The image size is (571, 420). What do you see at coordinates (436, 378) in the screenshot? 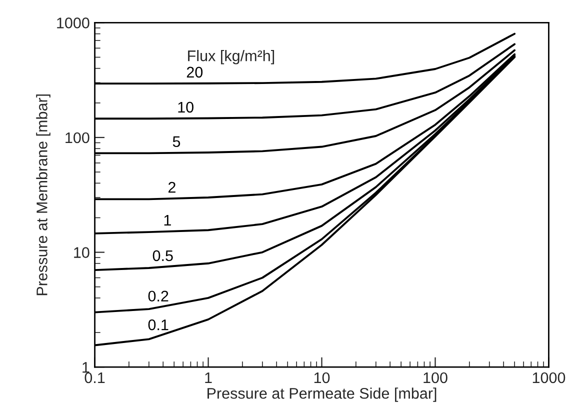
I see `x-tick-label: 100` at bounding box center [436, 378].